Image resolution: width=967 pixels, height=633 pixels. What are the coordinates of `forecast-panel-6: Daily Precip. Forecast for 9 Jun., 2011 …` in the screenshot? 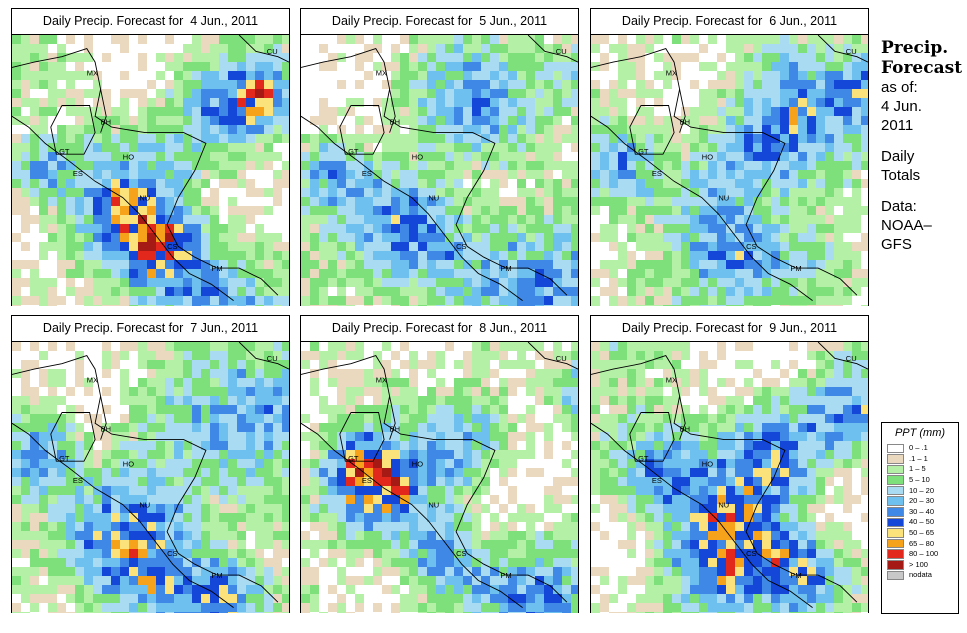 It's located at (729, 464).